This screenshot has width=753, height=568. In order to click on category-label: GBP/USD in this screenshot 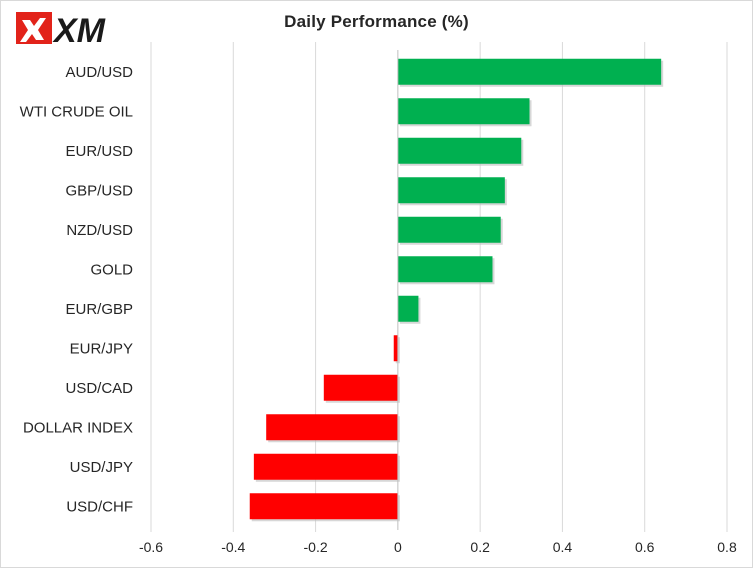, I will do `click(99, 190)`.